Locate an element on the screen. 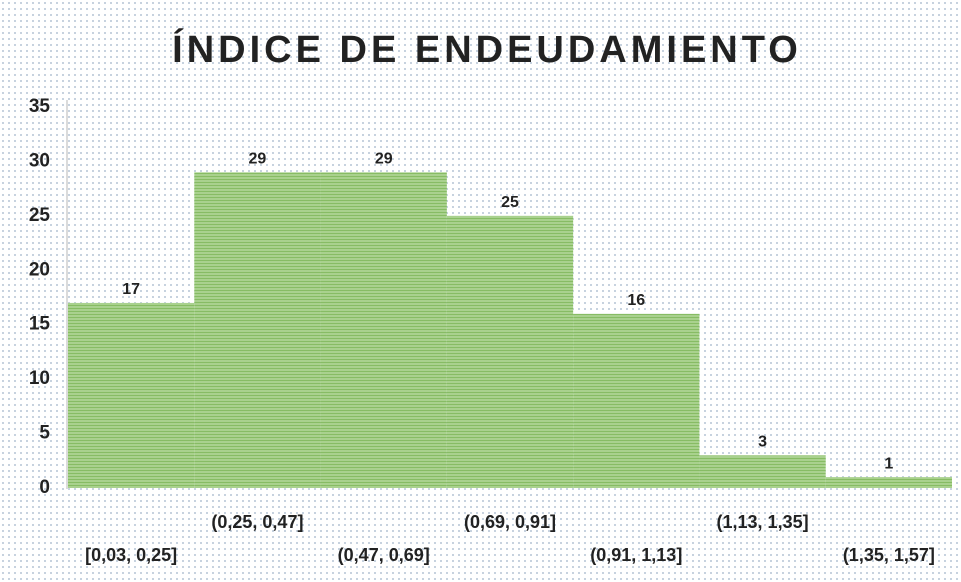 The width and height of the screenshot is (961, 582). x-tick-label: (1,13, 1,35] is located at coordinates (763, 522).